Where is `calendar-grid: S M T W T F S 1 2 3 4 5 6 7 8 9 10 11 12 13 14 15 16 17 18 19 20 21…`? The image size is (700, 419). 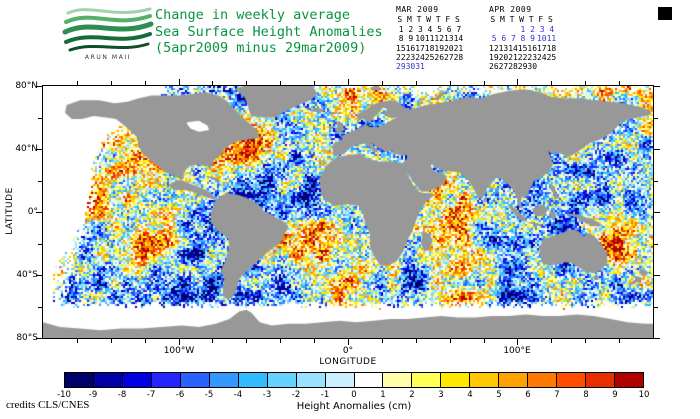 calendar-grid: S M T W T F S 1 2 3 4 5 6 7 8 9 10 11 12 13 14 15 16 17 18 19 20 21… is located at coordinates (429, 43).